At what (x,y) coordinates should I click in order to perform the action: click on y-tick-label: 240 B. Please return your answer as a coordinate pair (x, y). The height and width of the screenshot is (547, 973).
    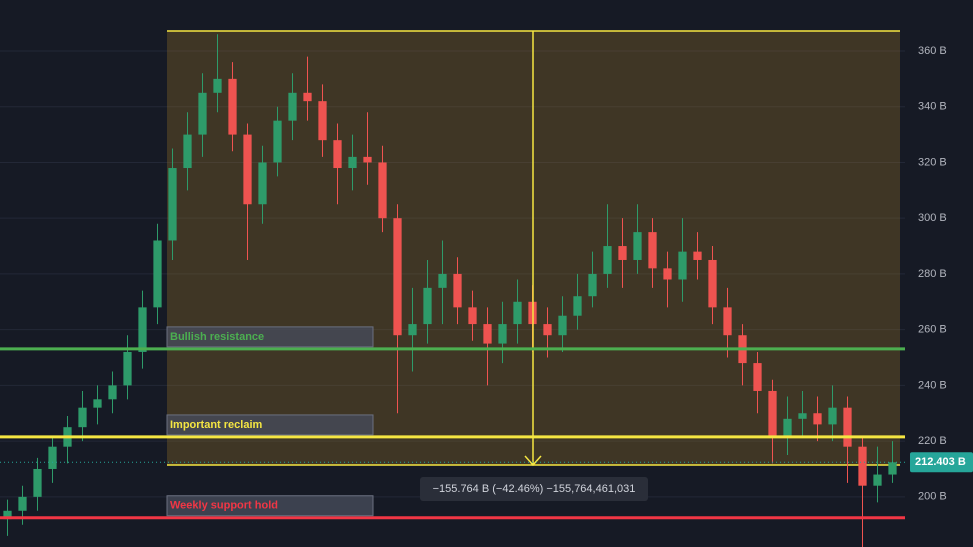
    Looking at the image, I should click on (932, 385).